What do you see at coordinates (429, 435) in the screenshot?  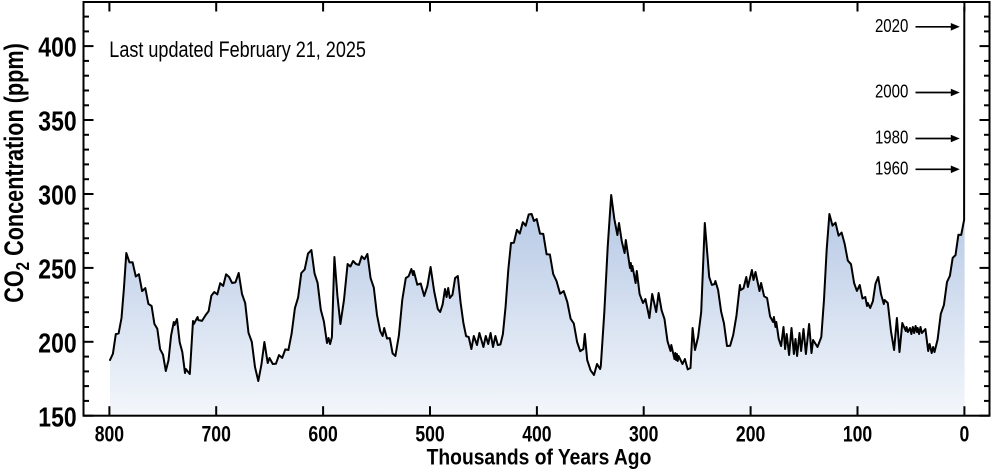 I see `svg-text: 500` at bounding box center [429, 435].